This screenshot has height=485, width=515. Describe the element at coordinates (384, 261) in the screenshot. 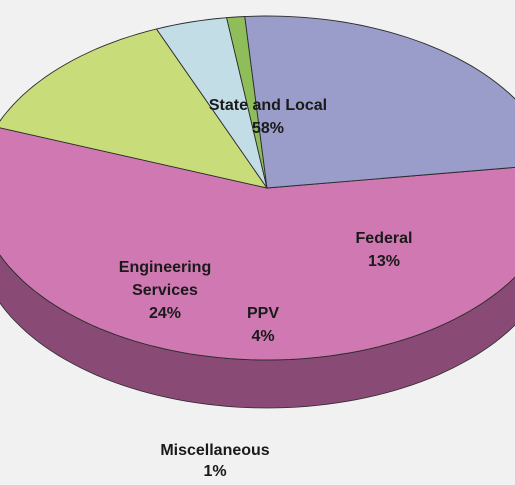

I see `value-label: 13%` at that location.